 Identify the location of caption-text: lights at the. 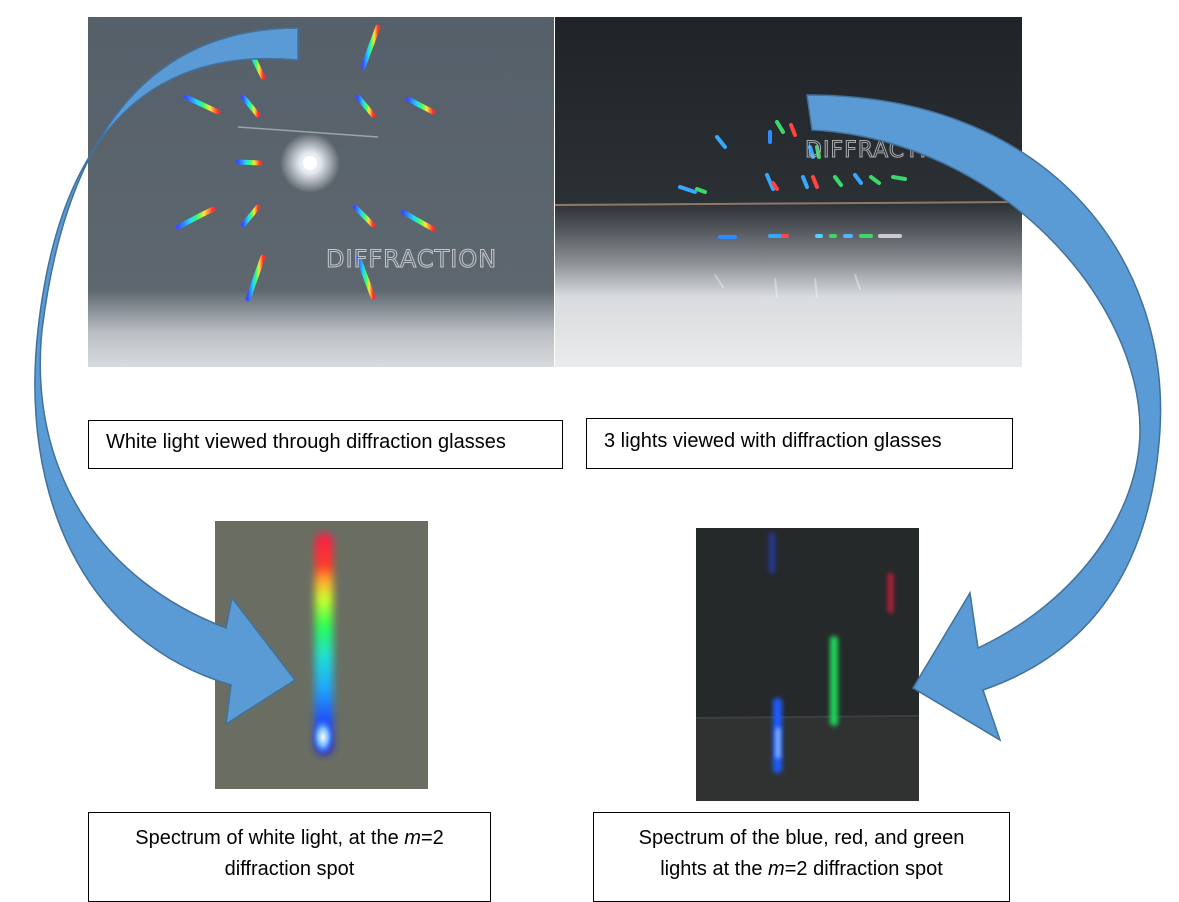
(714, 869).